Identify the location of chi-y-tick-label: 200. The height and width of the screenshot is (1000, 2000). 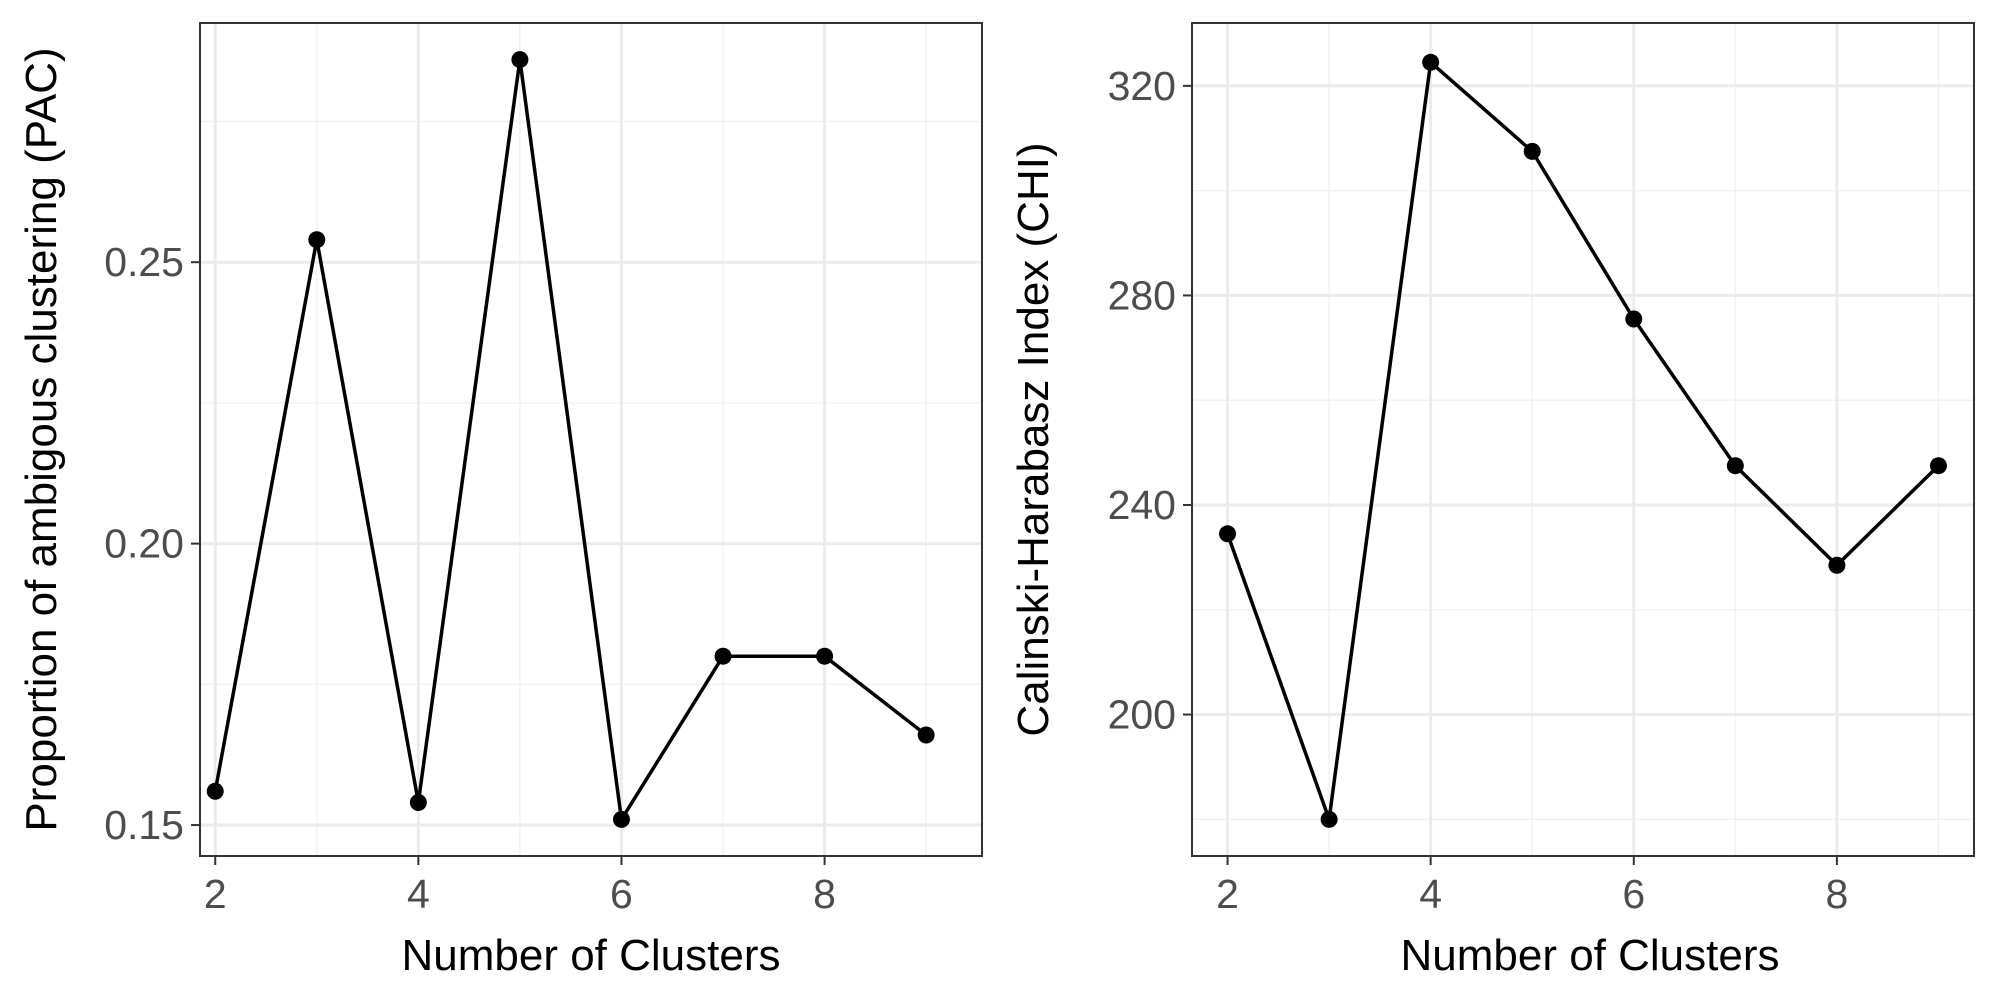
(1142, 715).